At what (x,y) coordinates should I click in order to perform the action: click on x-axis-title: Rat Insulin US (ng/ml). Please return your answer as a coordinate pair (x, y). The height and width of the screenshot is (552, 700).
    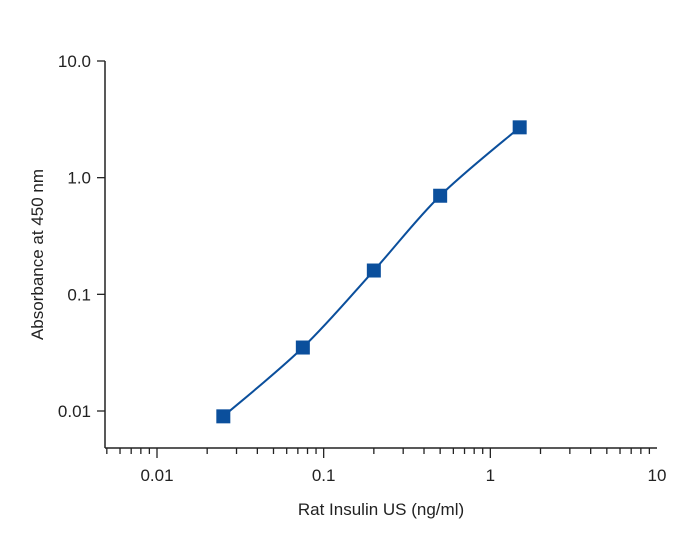
    Looking at the image, I should click on (381, 509).